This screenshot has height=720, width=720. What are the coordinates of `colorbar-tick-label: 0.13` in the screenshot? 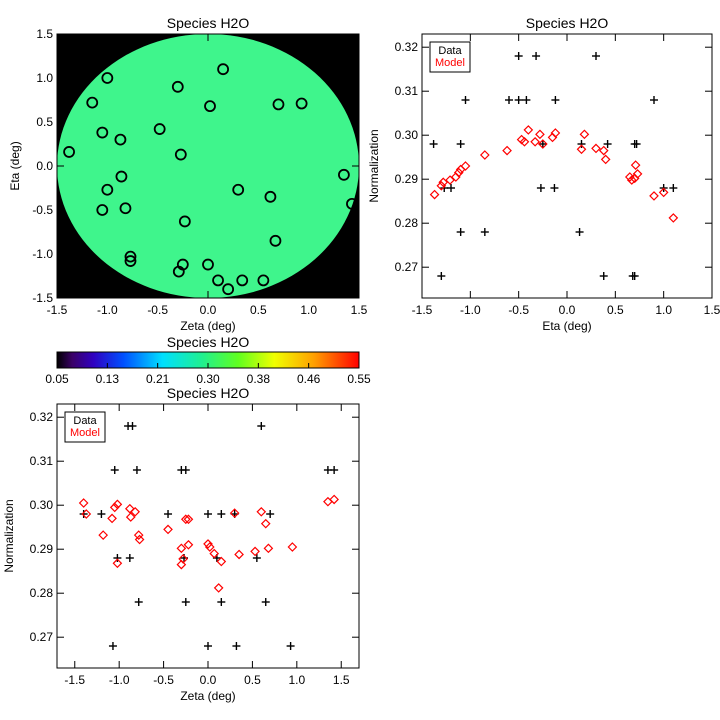 It's located at (108, 379).